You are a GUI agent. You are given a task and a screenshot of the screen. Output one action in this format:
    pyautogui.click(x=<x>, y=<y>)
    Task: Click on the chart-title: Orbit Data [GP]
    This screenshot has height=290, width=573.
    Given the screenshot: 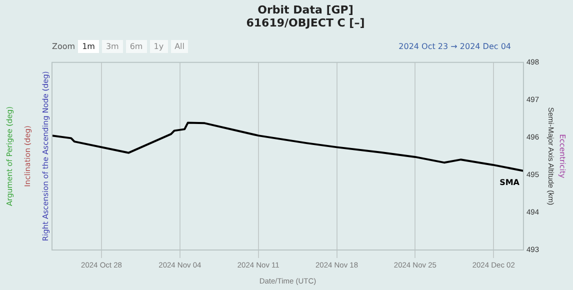 What is the action you would take?
    pyautogui.click(x=306, y=9)
    